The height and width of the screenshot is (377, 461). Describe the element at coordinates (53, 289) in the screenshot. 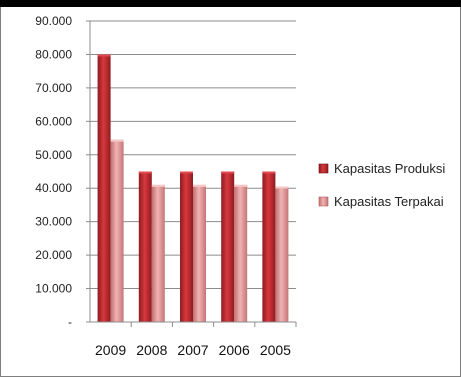

I see `y-tick-label: 10.000` at that location.